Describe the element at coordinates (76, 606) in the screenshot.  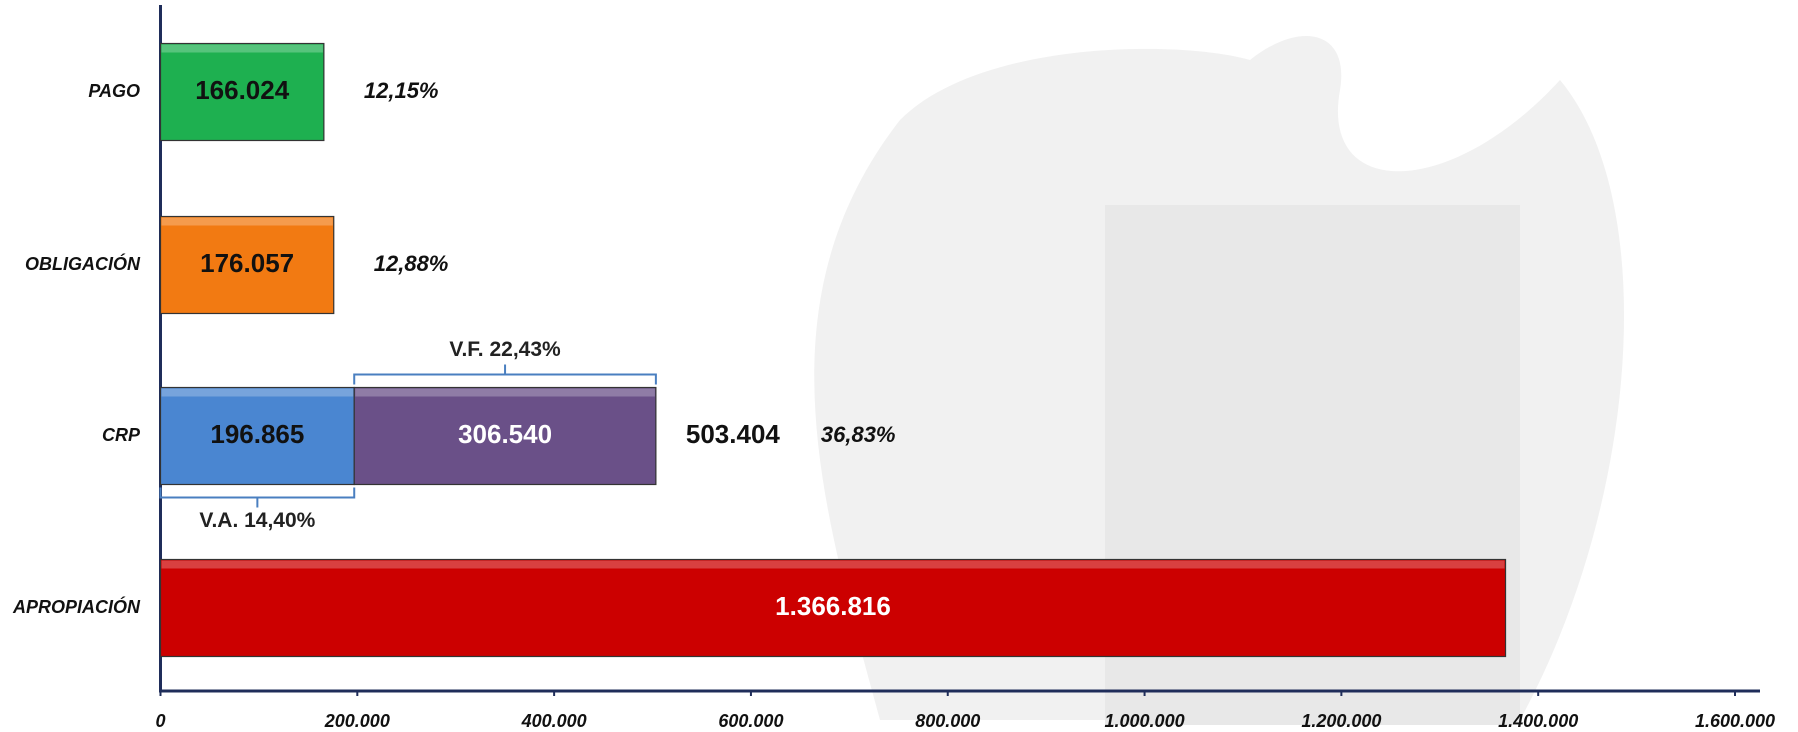
I see `category-label: APROPIACIÓN` at that location.